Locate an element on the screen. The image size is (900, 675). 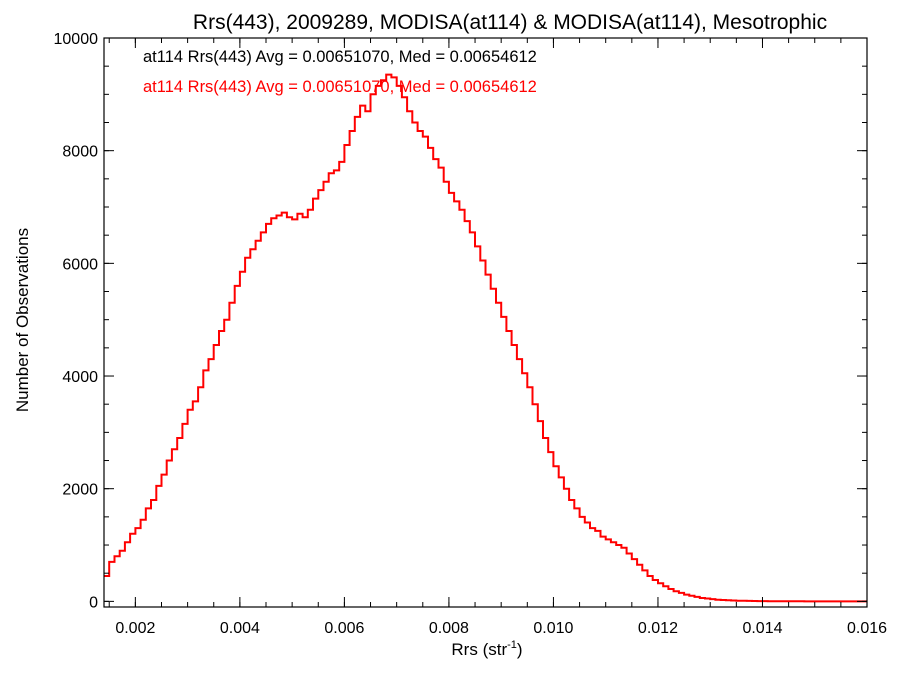
x-axis-label: Rrs (str-1) is located at coordinates (486, 649).